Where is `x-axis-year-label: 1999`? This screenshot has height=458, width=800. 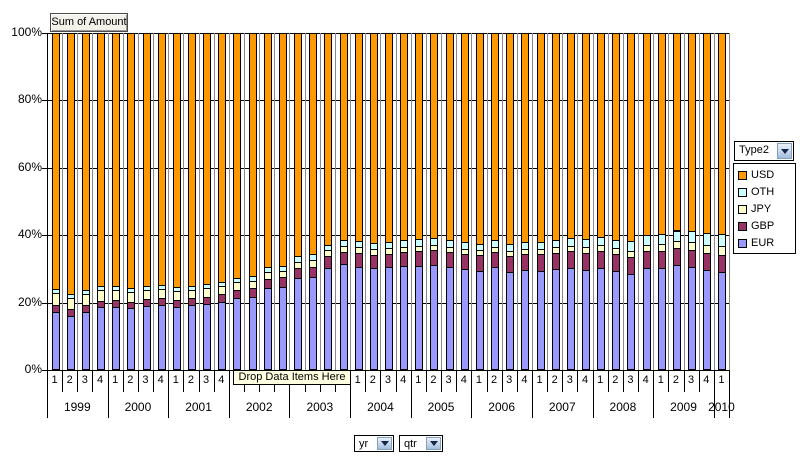 x-axis-year-label: 1999 is located at coordinates (77, 407).